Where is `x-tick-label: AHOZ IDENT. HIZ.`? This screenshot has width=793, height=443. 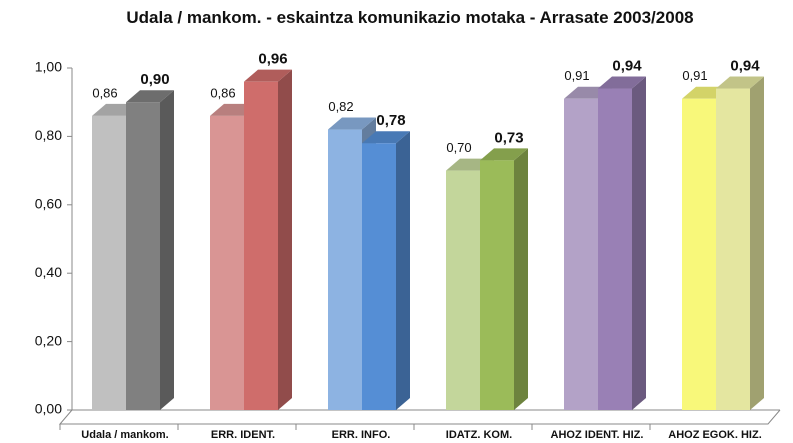 x-tick-label: AHOZ IDENT. HIZ. is located at coordinates (597, 435).